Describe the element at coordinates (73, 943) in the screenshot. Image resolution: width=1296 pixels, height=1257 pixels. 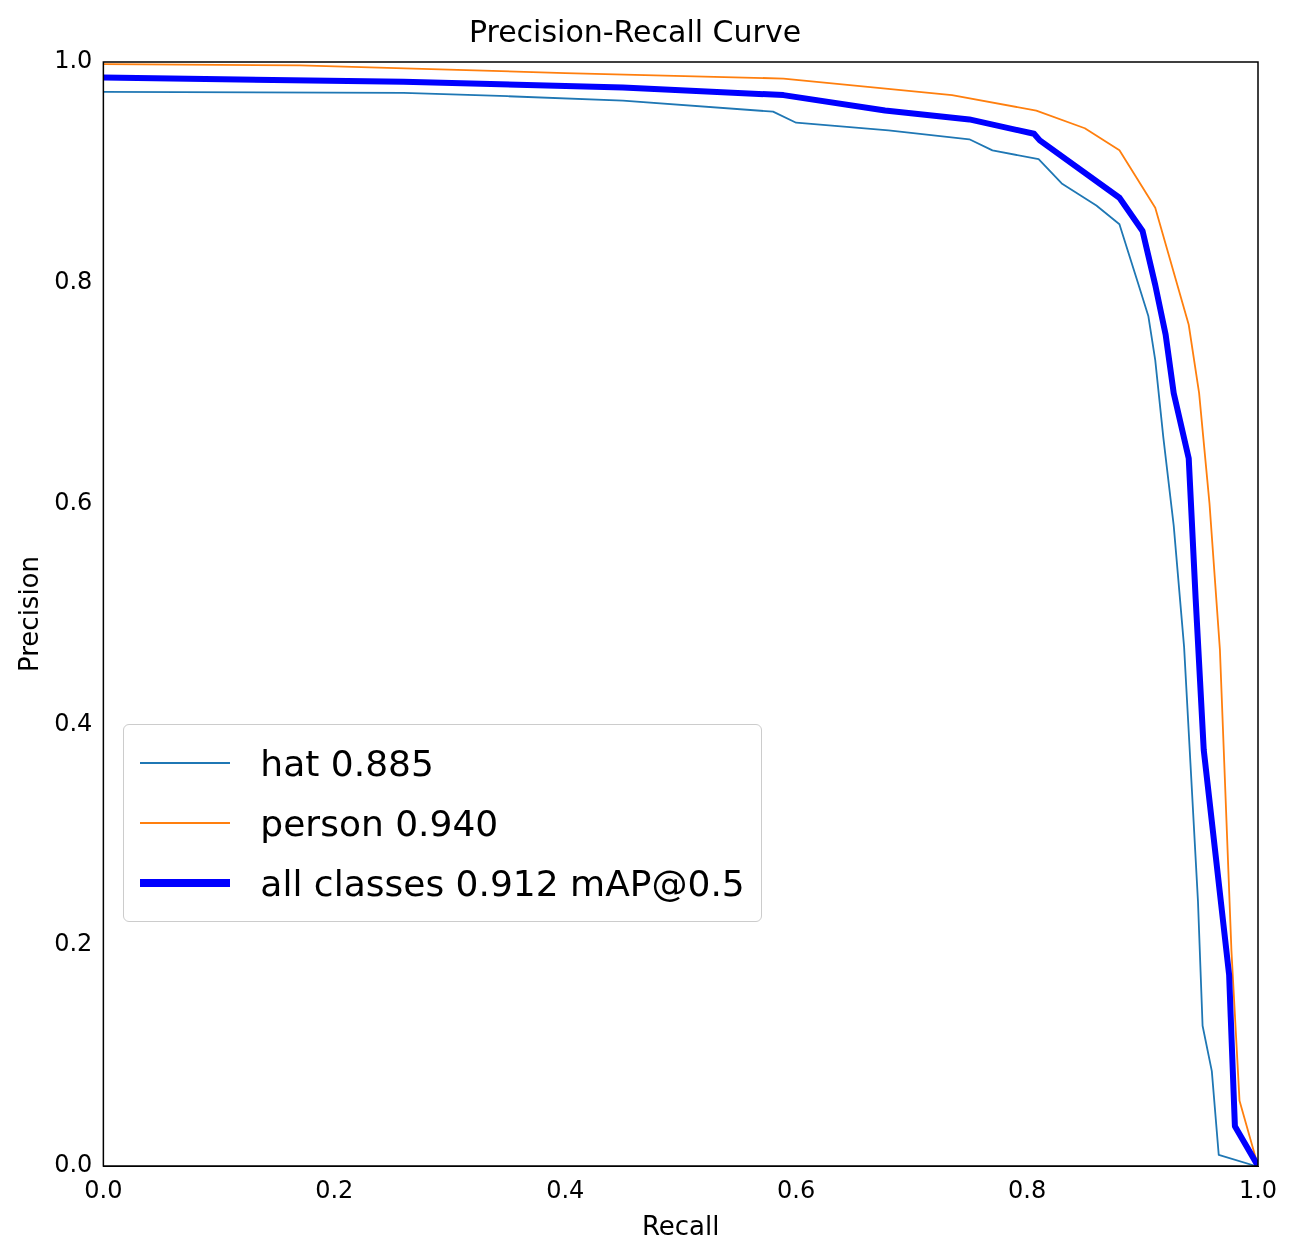
I see `y-tick-label: 0.2` at that location.